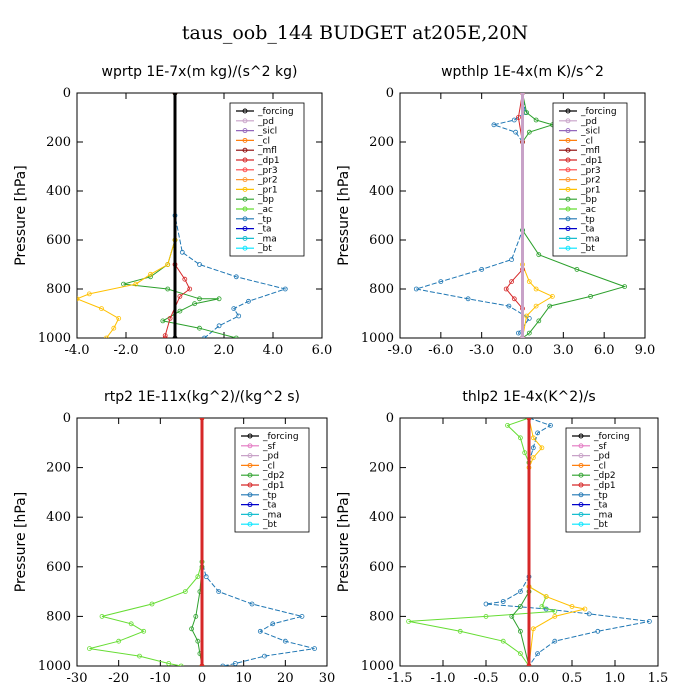  I want to click on x-tick-label: 30, so click(327, 678).